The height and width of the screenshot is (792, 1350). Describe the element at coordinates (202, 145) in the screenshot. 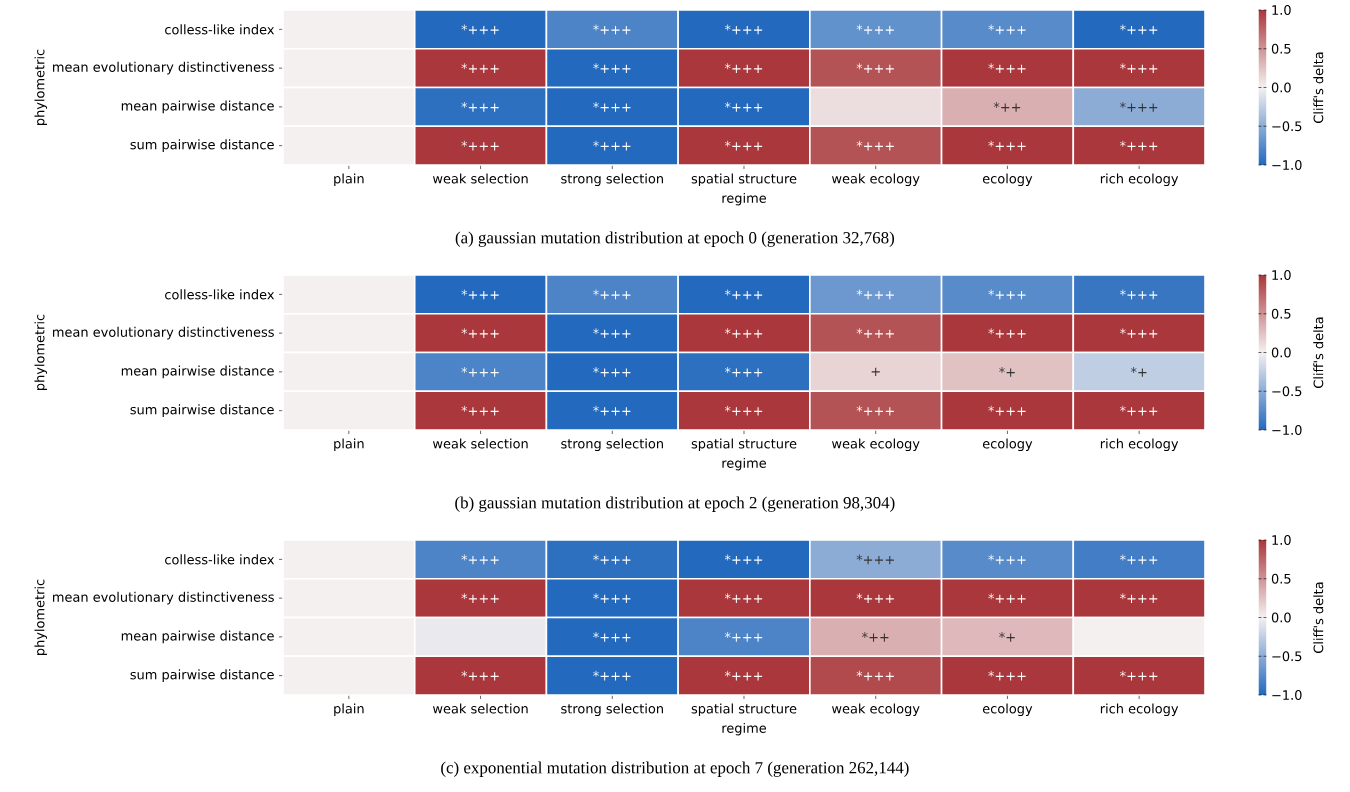

I see `y-tick-label: sum pairwise distance` at that location.